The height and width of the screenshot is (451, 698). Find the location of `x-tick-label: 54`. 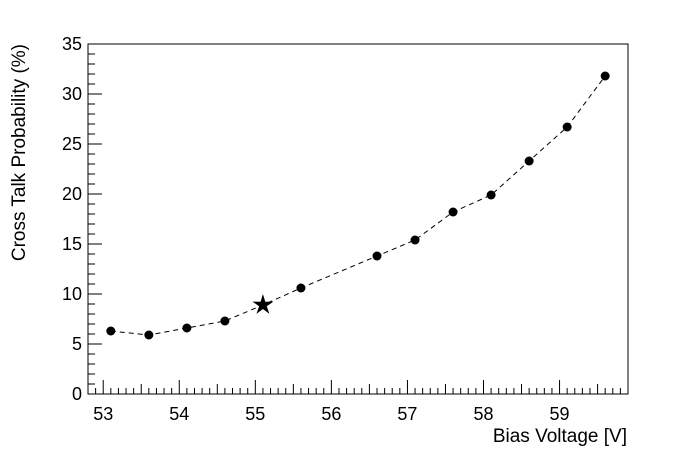

x-tick-label: 54 is located at coordinates (179, 414).